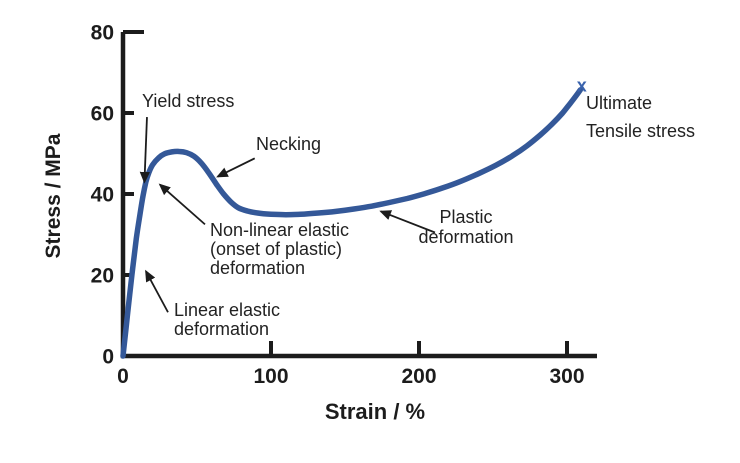 The image size is (740, 463). I want to click on annotation-yield-stress: Yield stress, so click(188, 101).